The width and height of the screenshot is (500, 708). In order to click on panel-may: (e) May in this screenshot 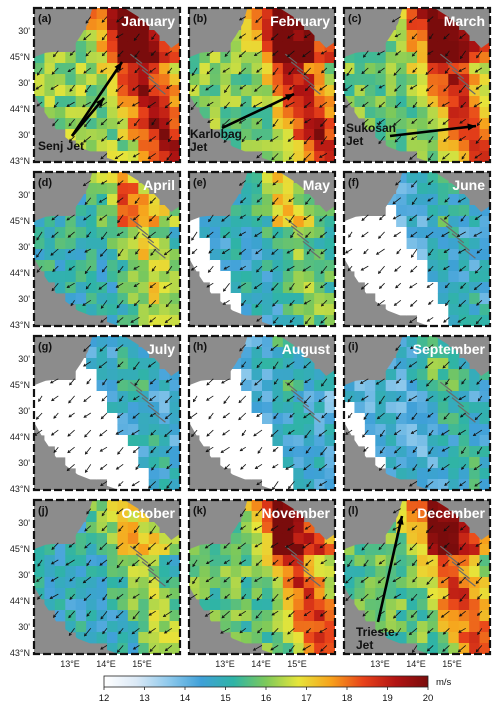, I will do `click(262, 249)`.